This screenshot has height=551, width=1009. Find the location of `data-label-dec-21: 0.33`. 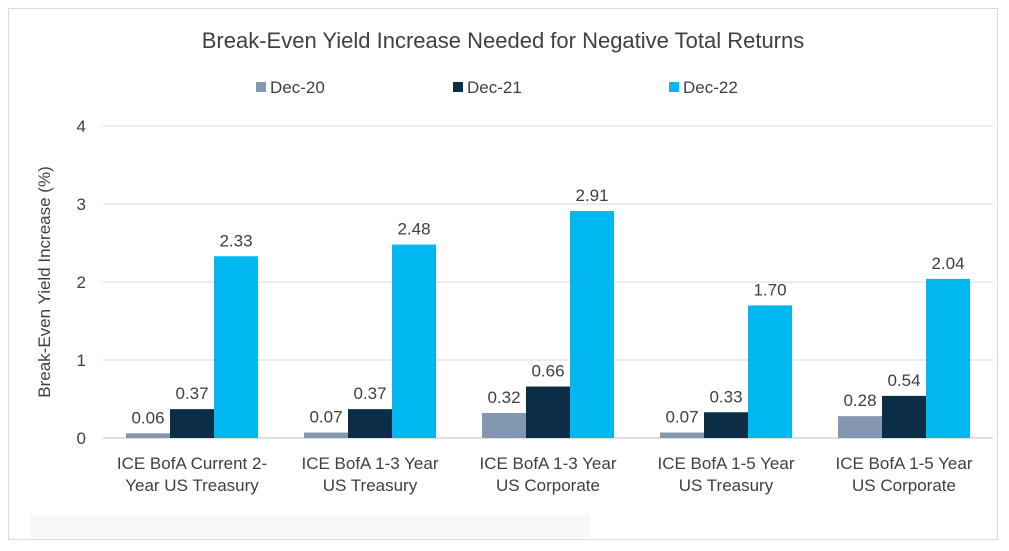

data-label-dec-21: 0.33 is located at coordinates (725, 396).